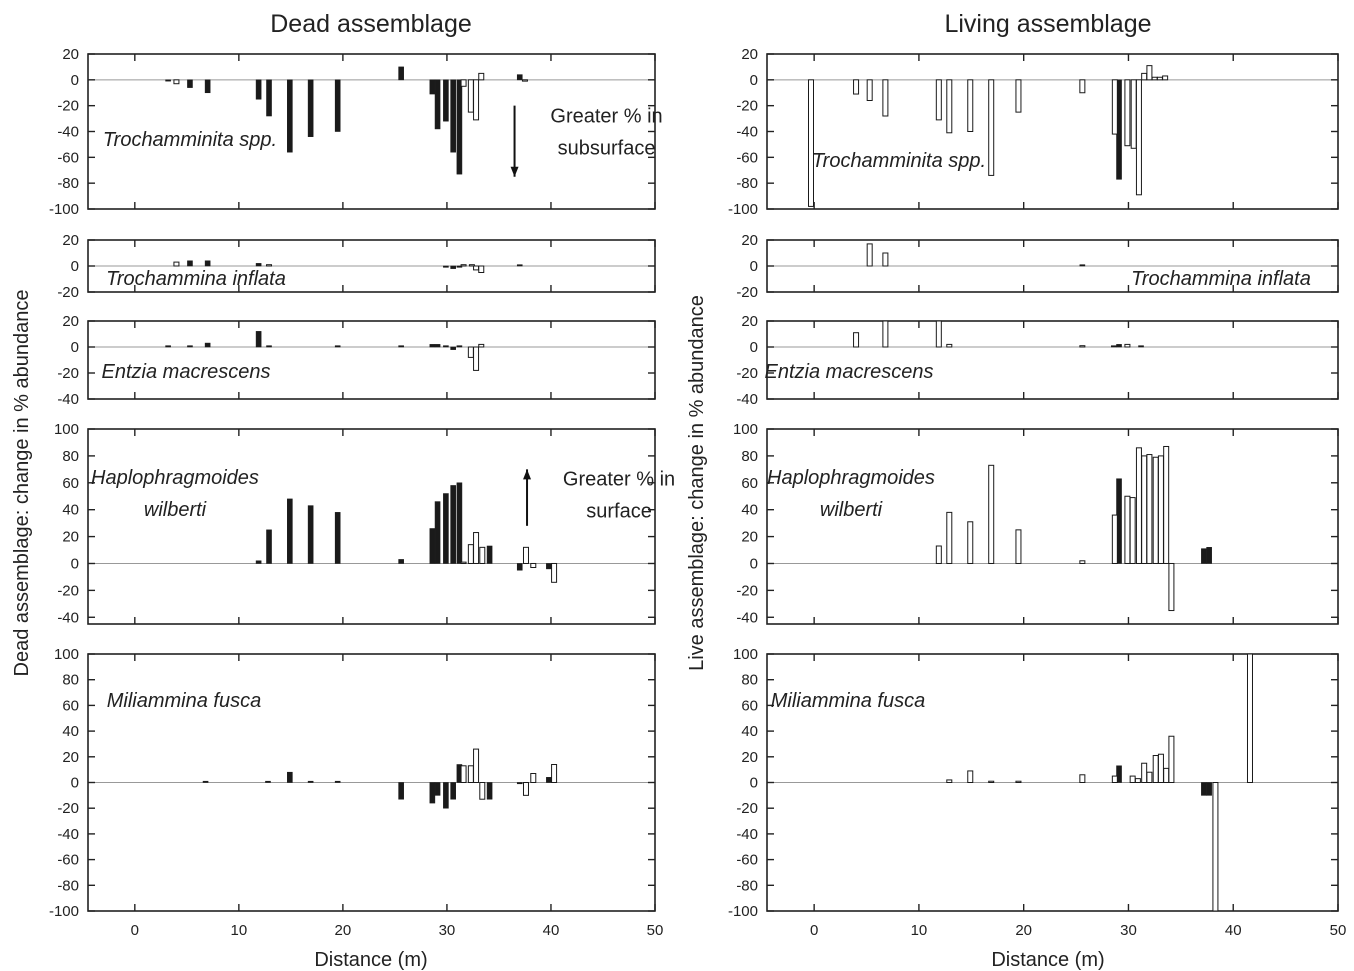 Image resolution: width=1354 pixels, height=971 pixels. I want to click on panel-live-1: 20 0 -20 Trochammina inflata, so click(1037, 266).